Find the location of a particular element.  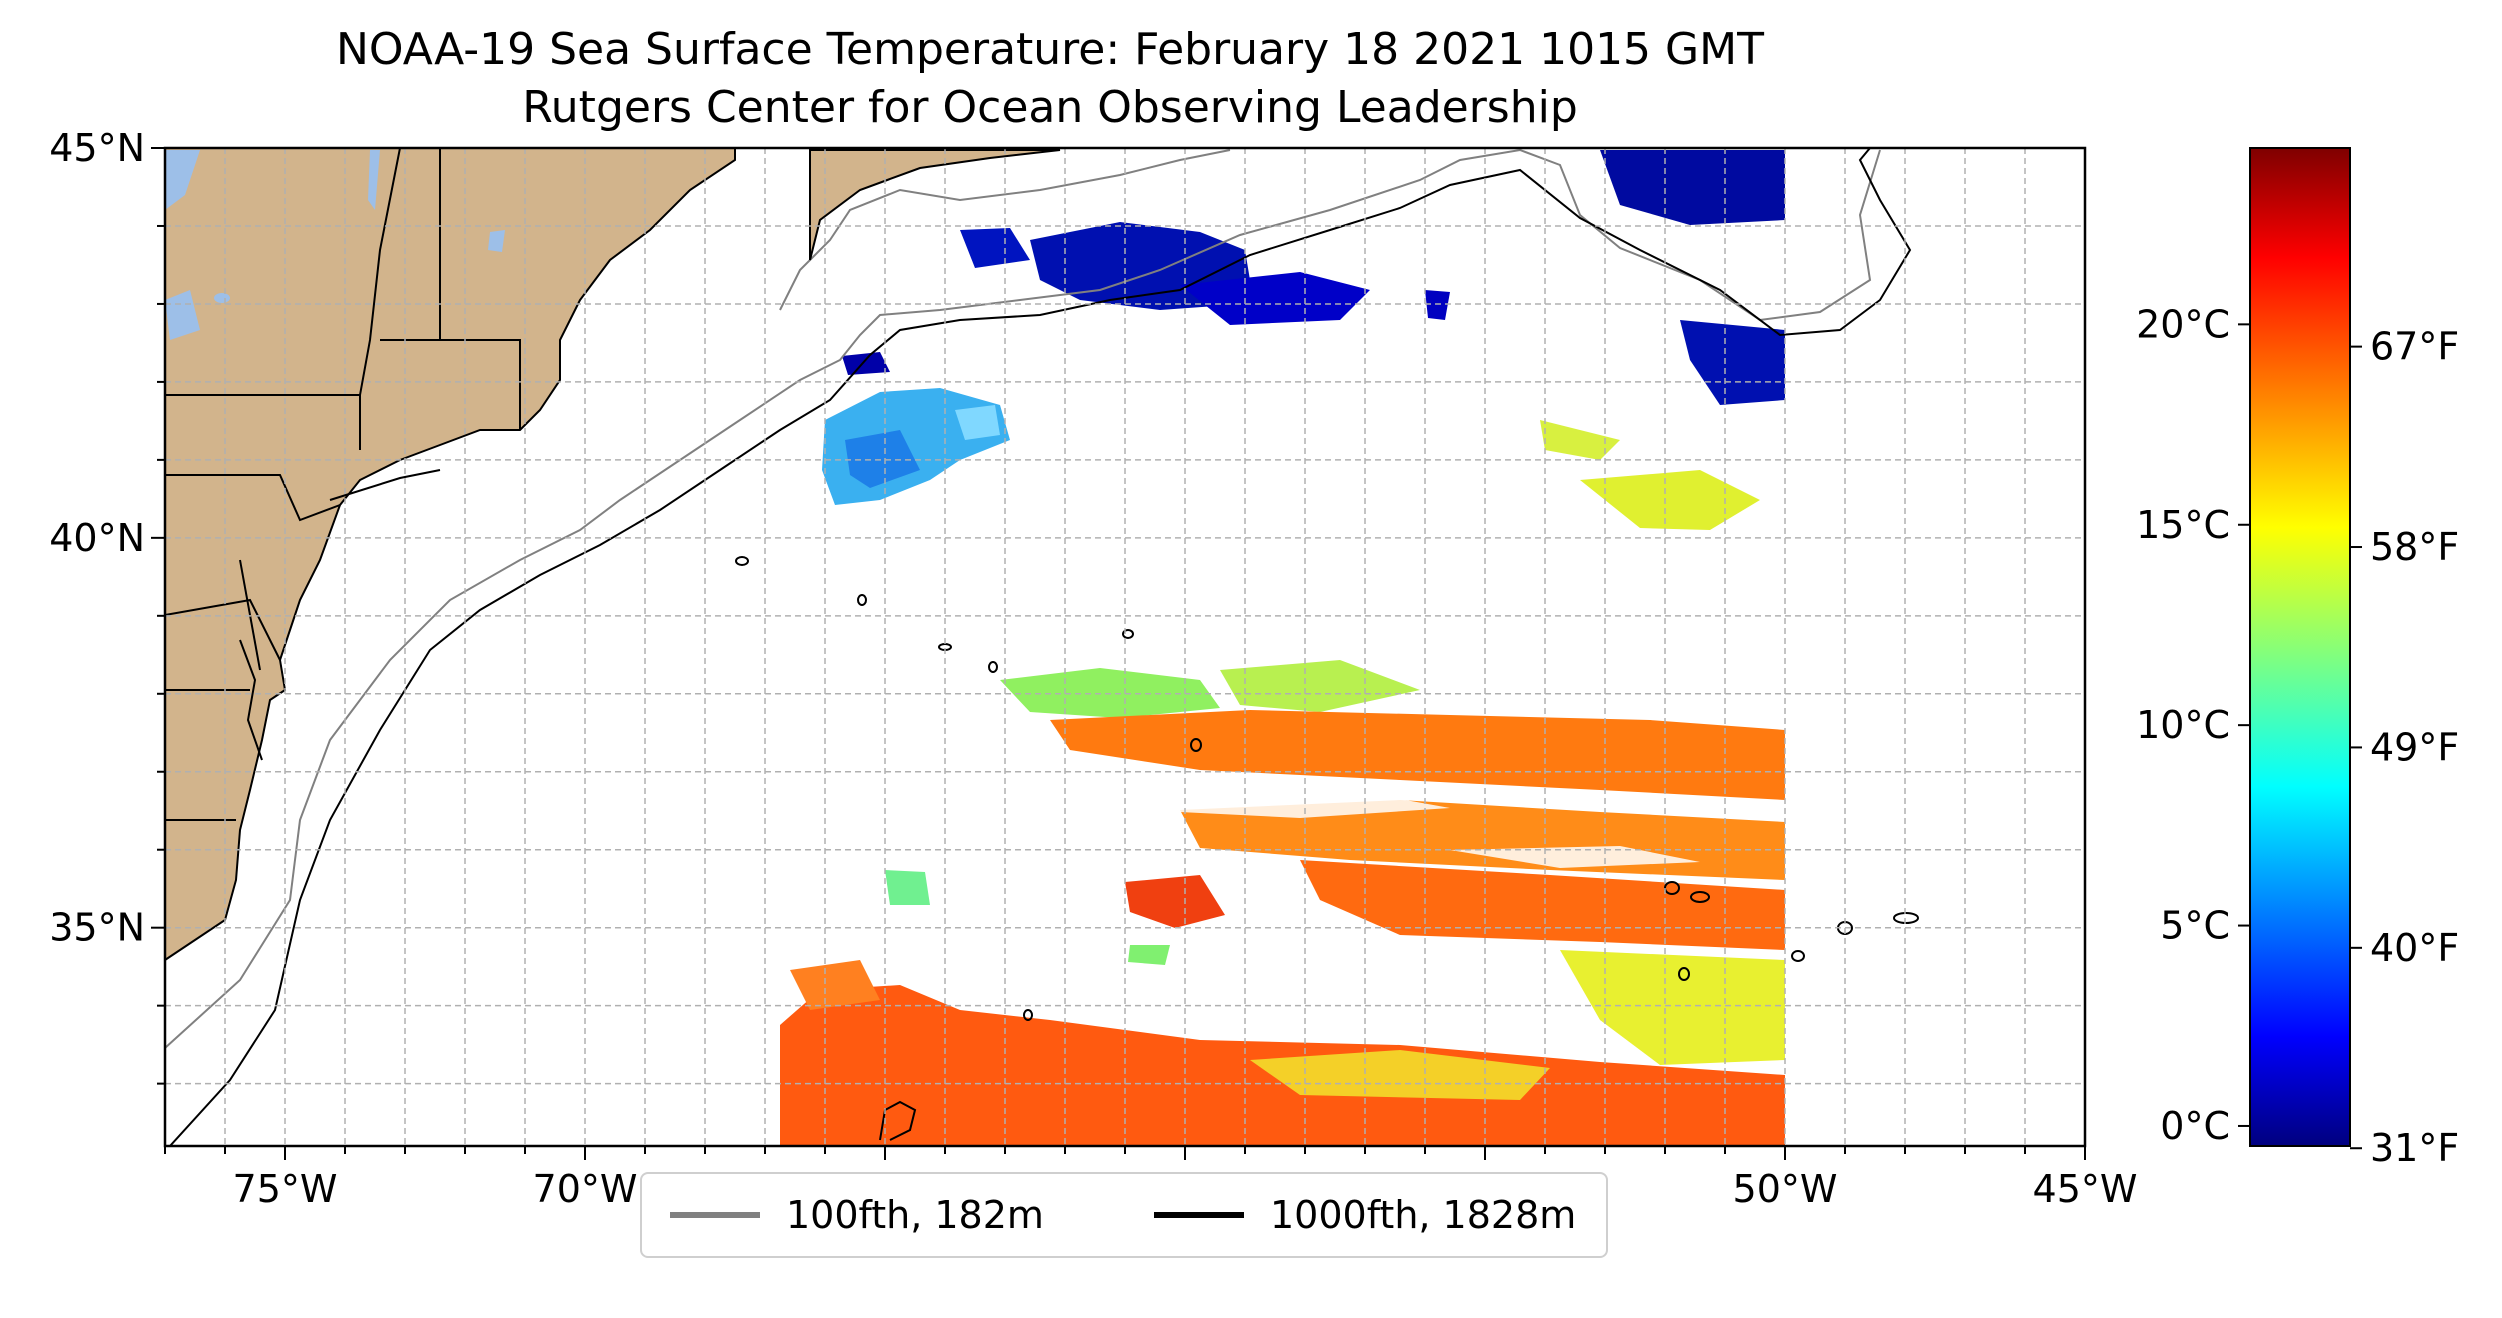

contour-100fth is located at coordinates (1005, 230).